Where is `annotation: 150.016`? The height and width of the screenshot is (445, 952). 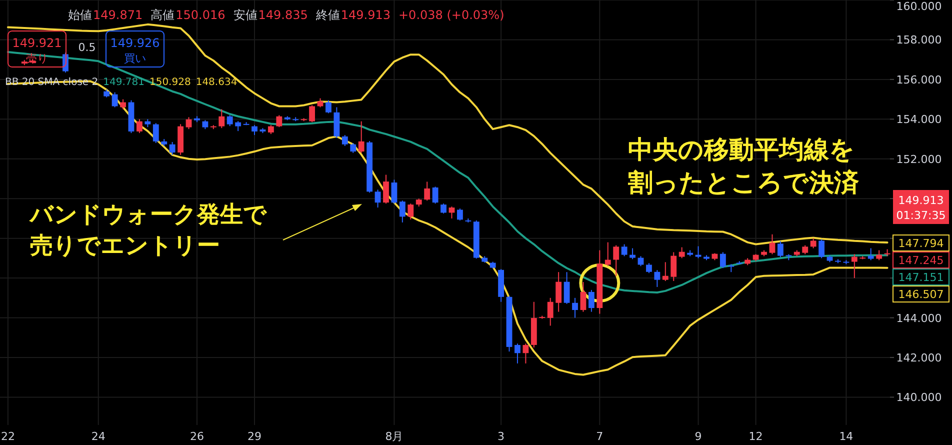 annotation: 150.016 is located at coordinates (201, 15).